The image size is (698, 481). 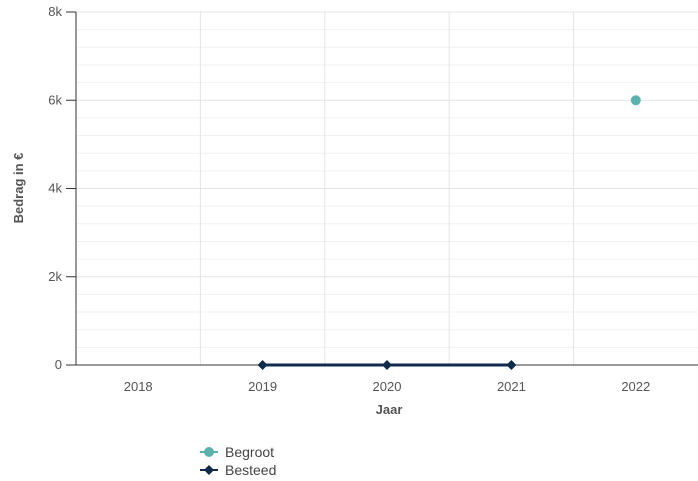 I want to click on y-tick-label: 2k, so click(x=55, y=276).